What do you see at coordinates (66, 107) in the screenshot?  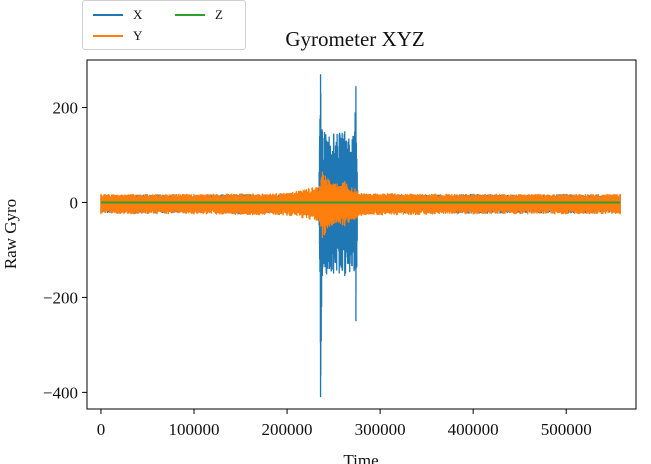 I see `y-tick-label: 200` at bounding box center [66, 107].